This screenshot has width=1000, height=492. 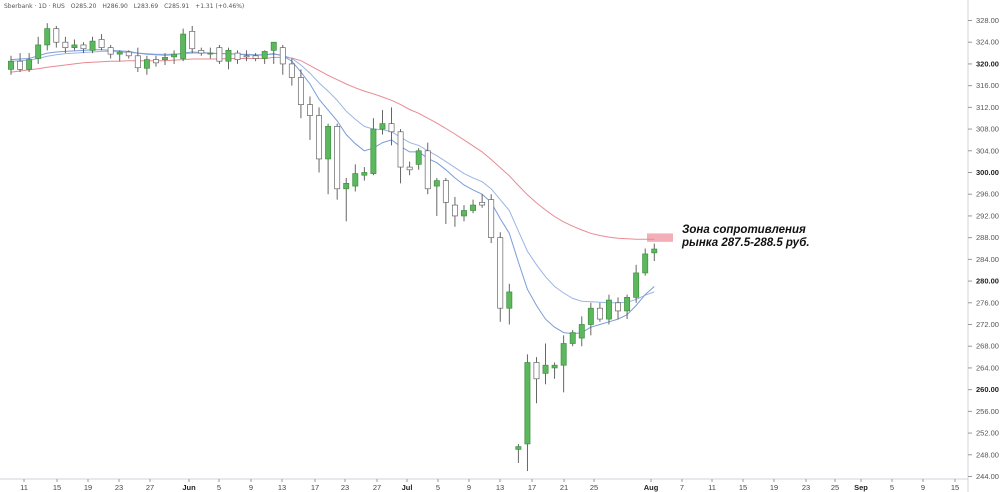 I want to click on y-tick-label: 284.00, so click(x=987, y=259).